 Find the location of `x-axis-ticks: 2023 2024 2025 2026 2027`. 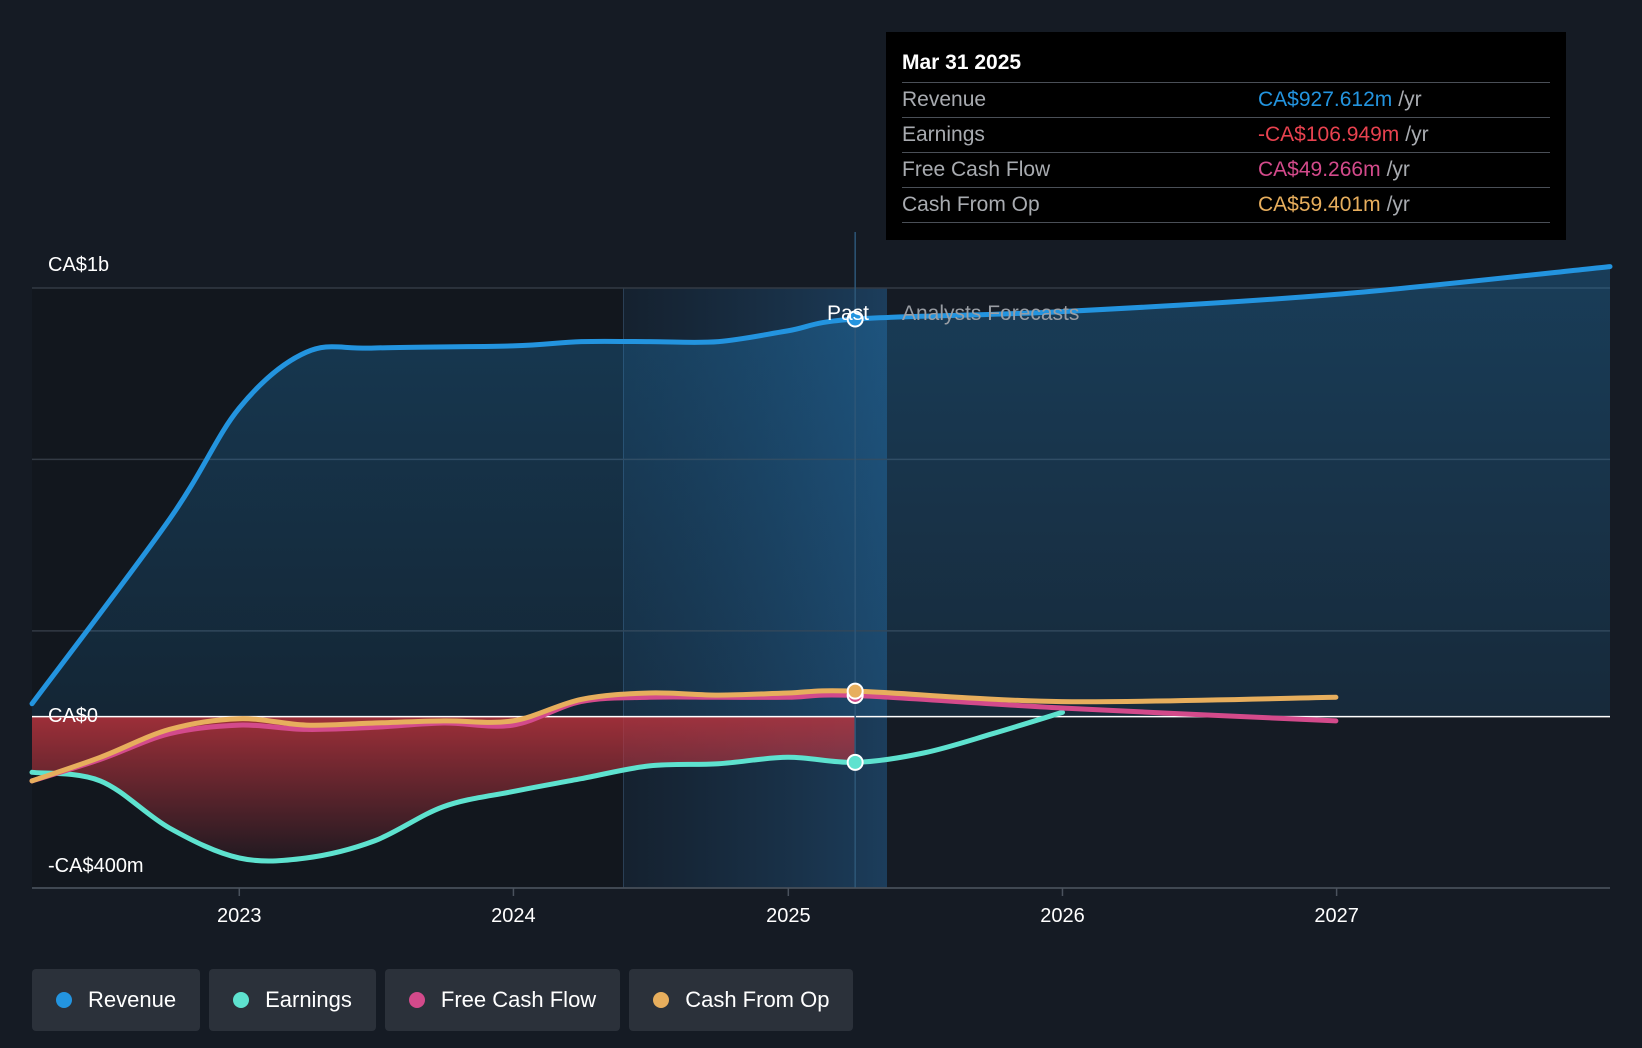

x-axis-ticks: 2023 2024 2025 2026 2027 is located at coordinates (821, 907).